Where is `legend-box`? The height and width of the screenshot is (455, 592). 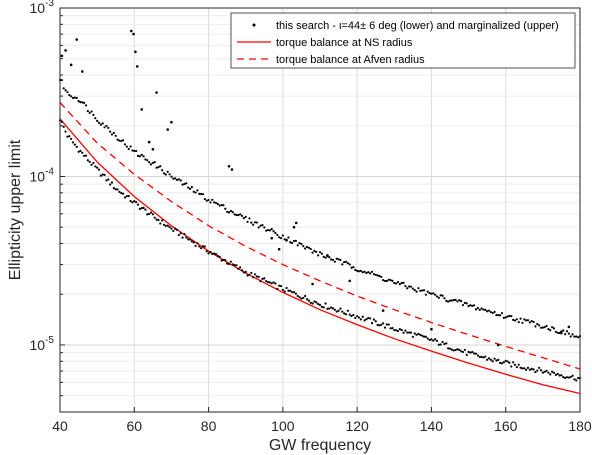
legend-box is located at coordinates (403, 40).